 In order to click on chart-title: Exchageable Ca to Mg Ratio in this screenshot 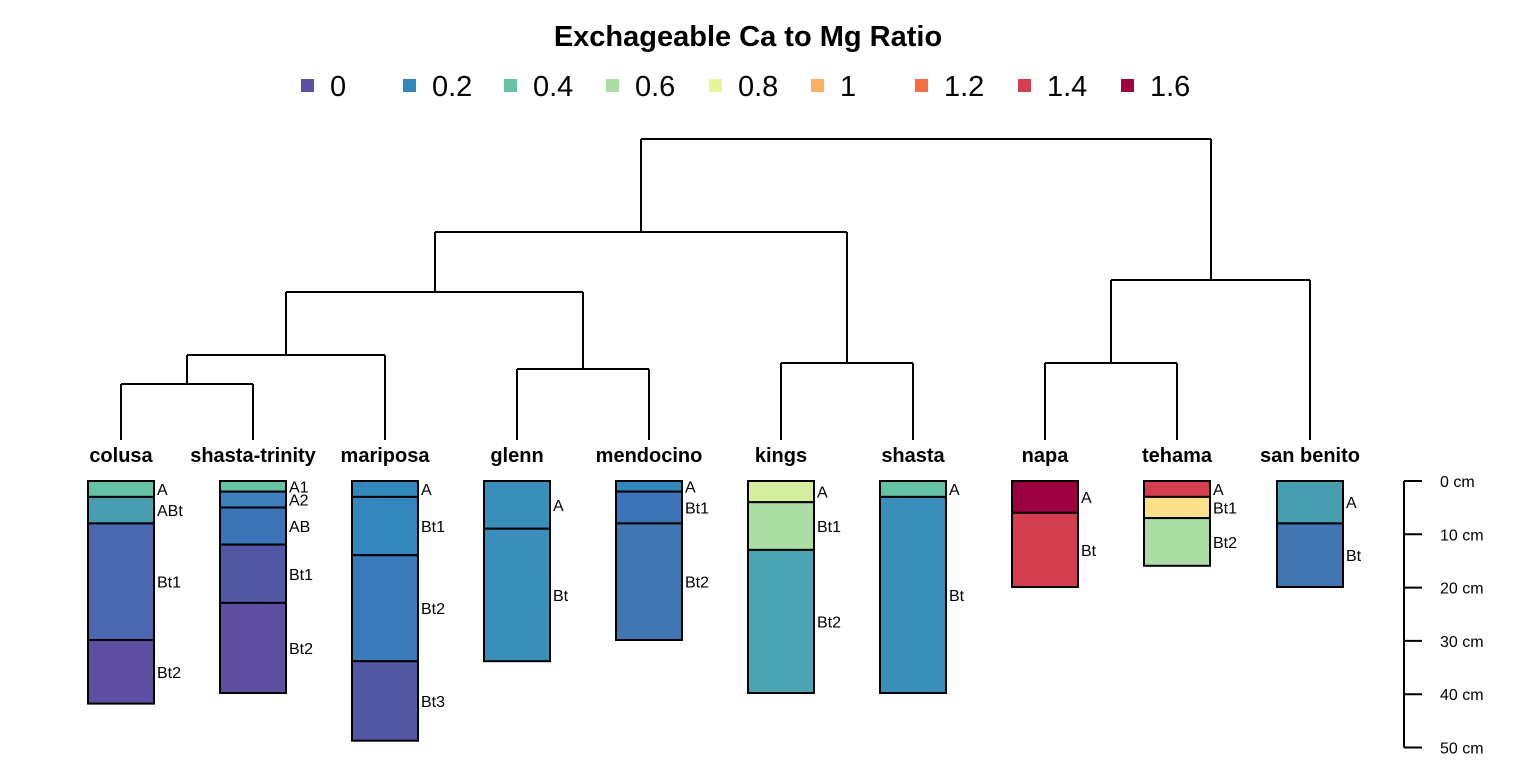, I will do `click(748, 37)`.